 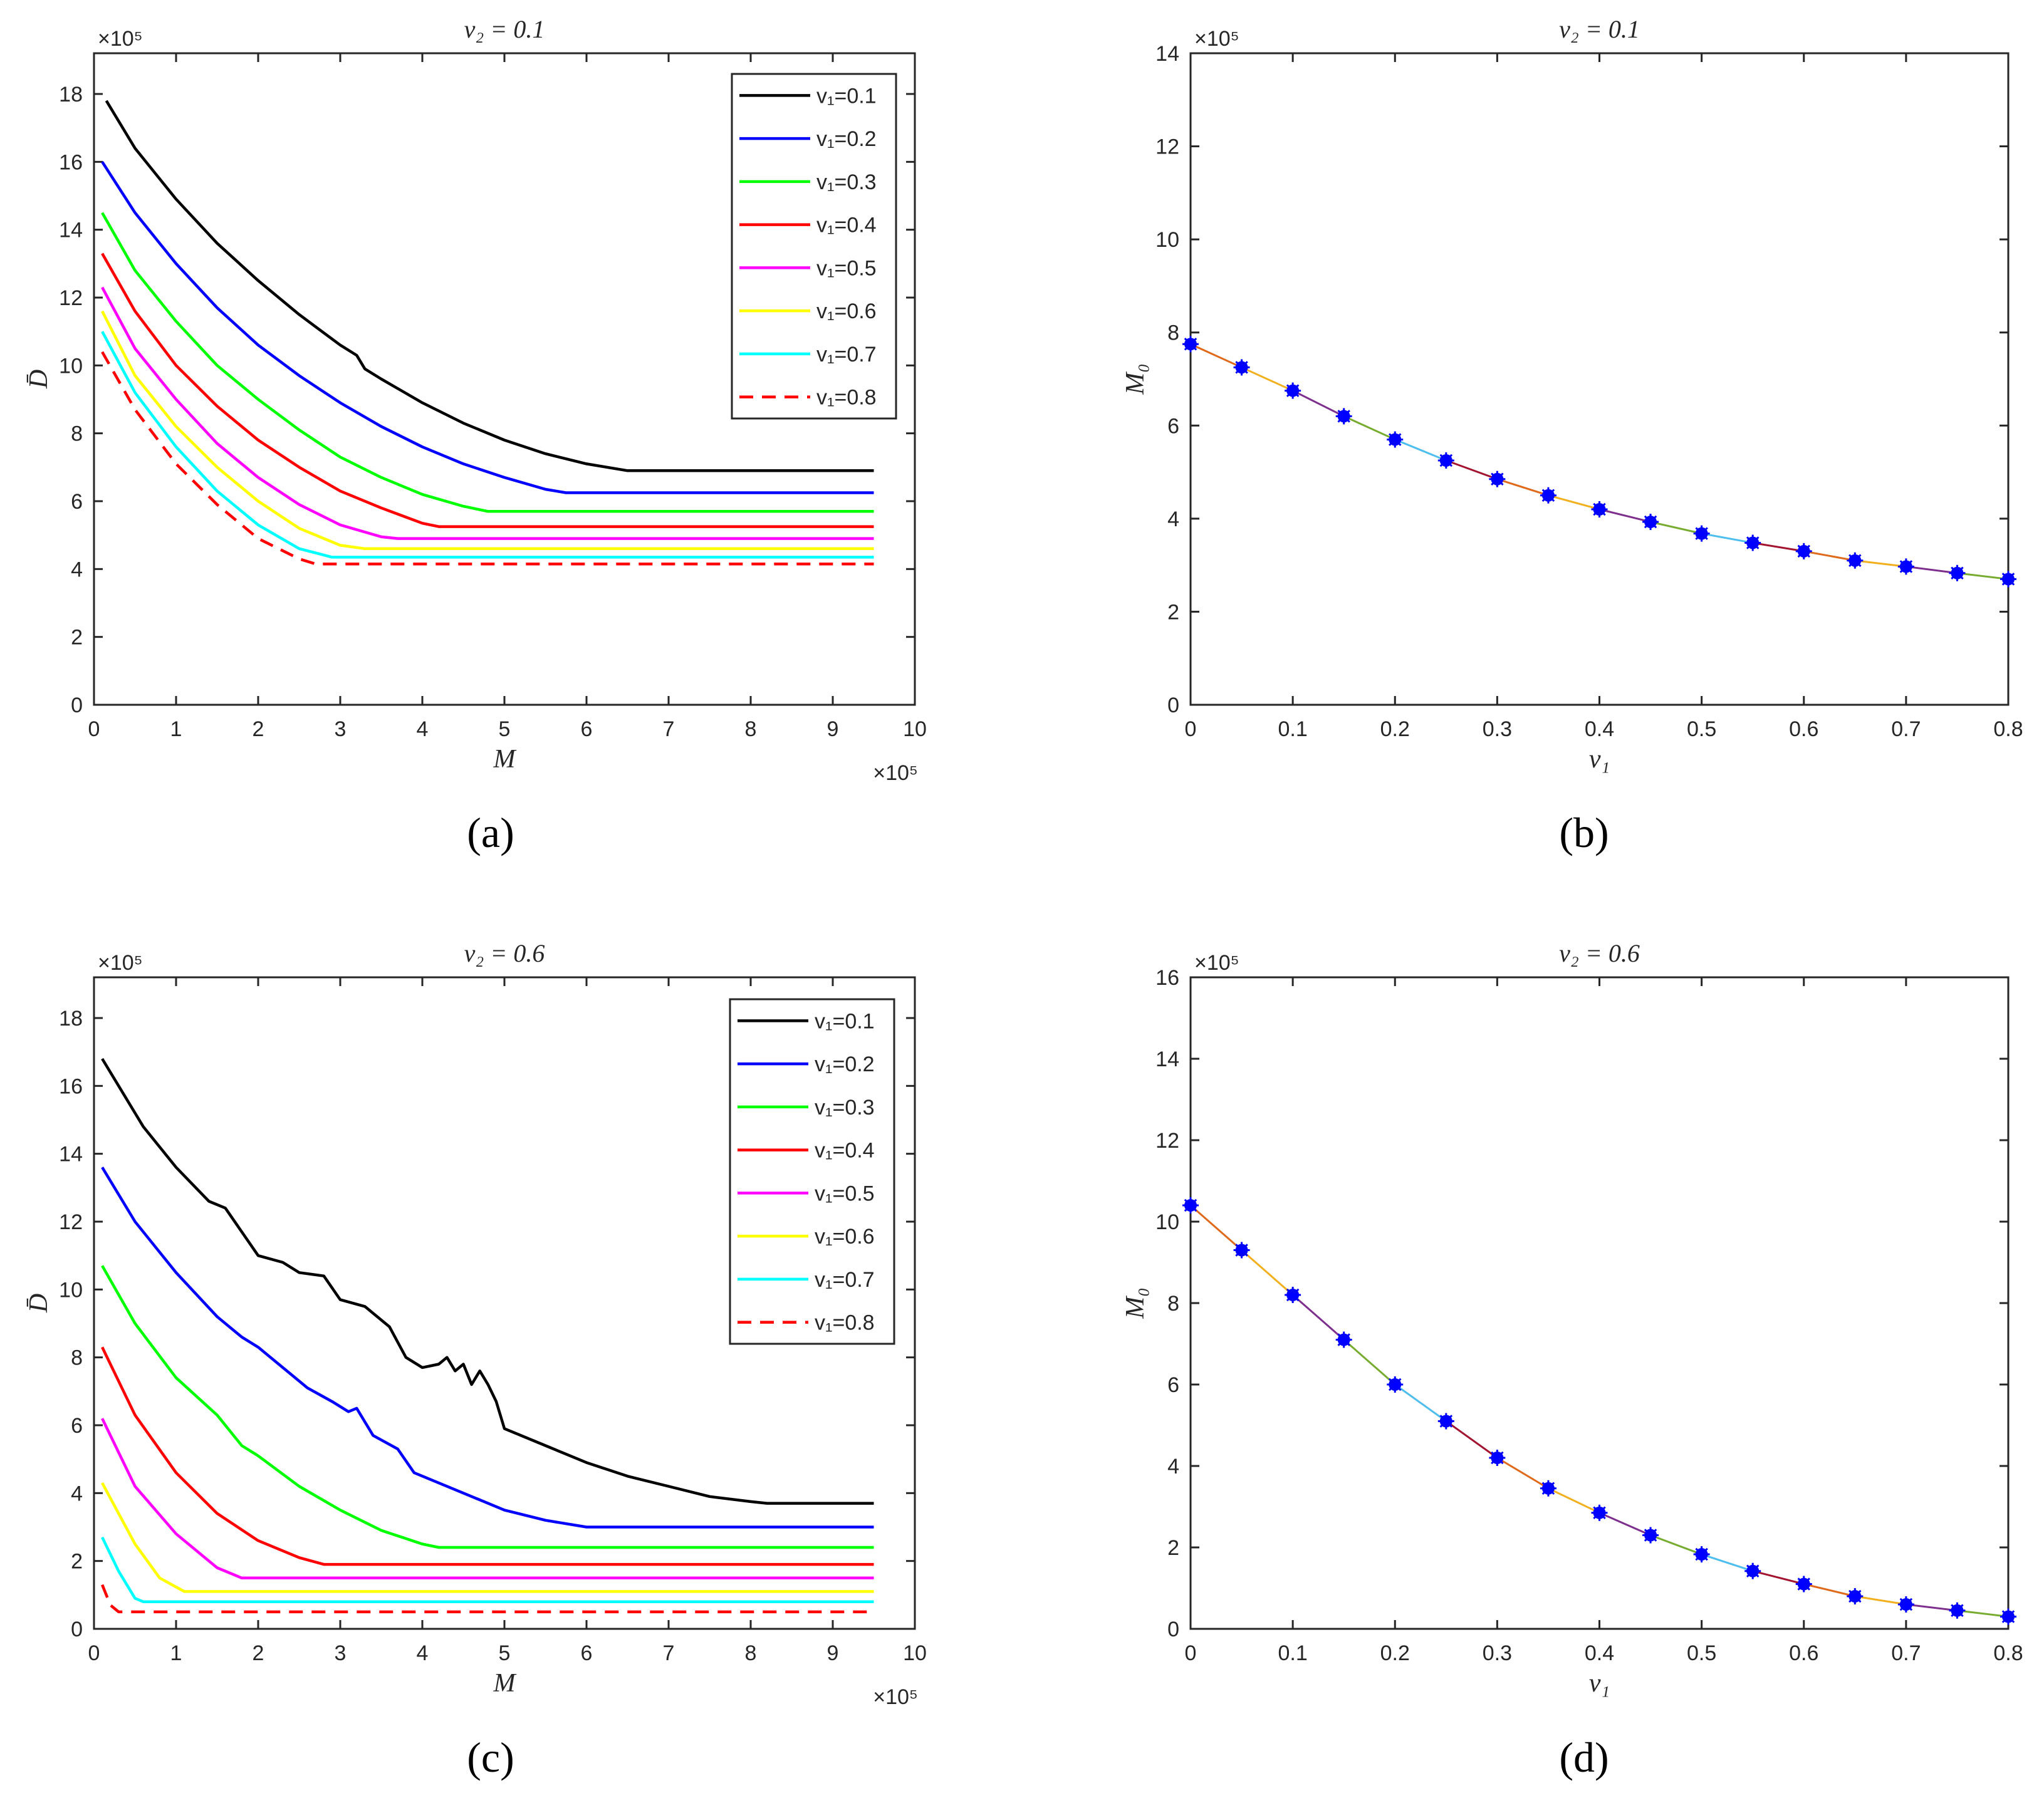 I want to click on legend-label-5: v₁=0.5, so click(x=845, y=1193).